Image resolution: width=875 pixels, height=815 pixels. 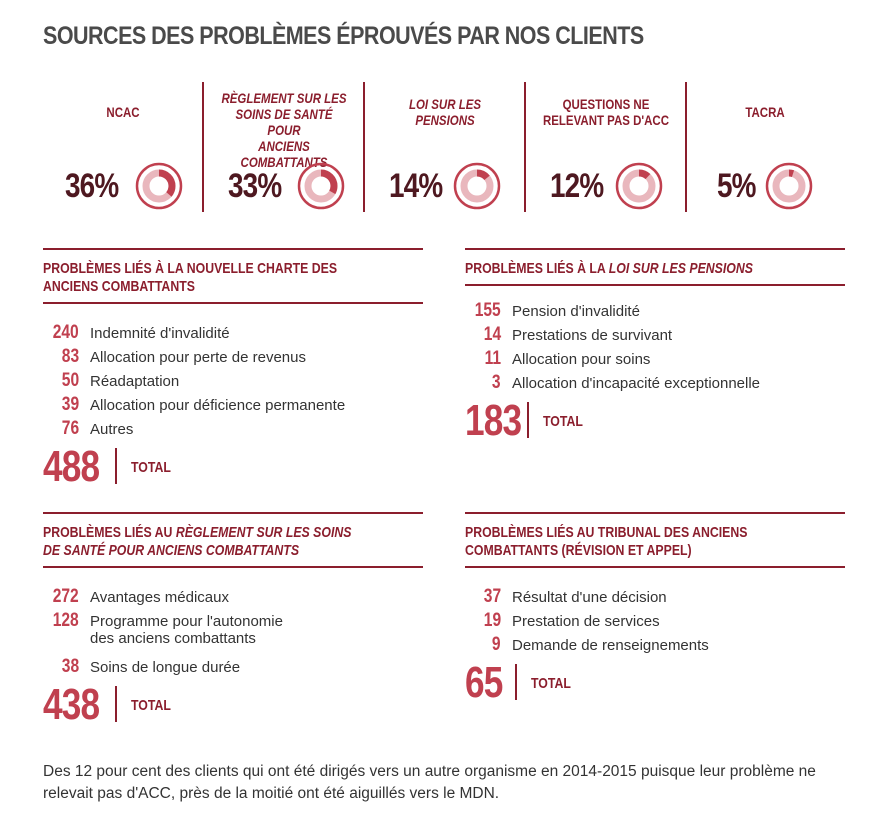 What do you see at coordinates (445, 120) in the screenshot?
I see `stat-label-line: PENSIONS` at bounding box center [445, 120].